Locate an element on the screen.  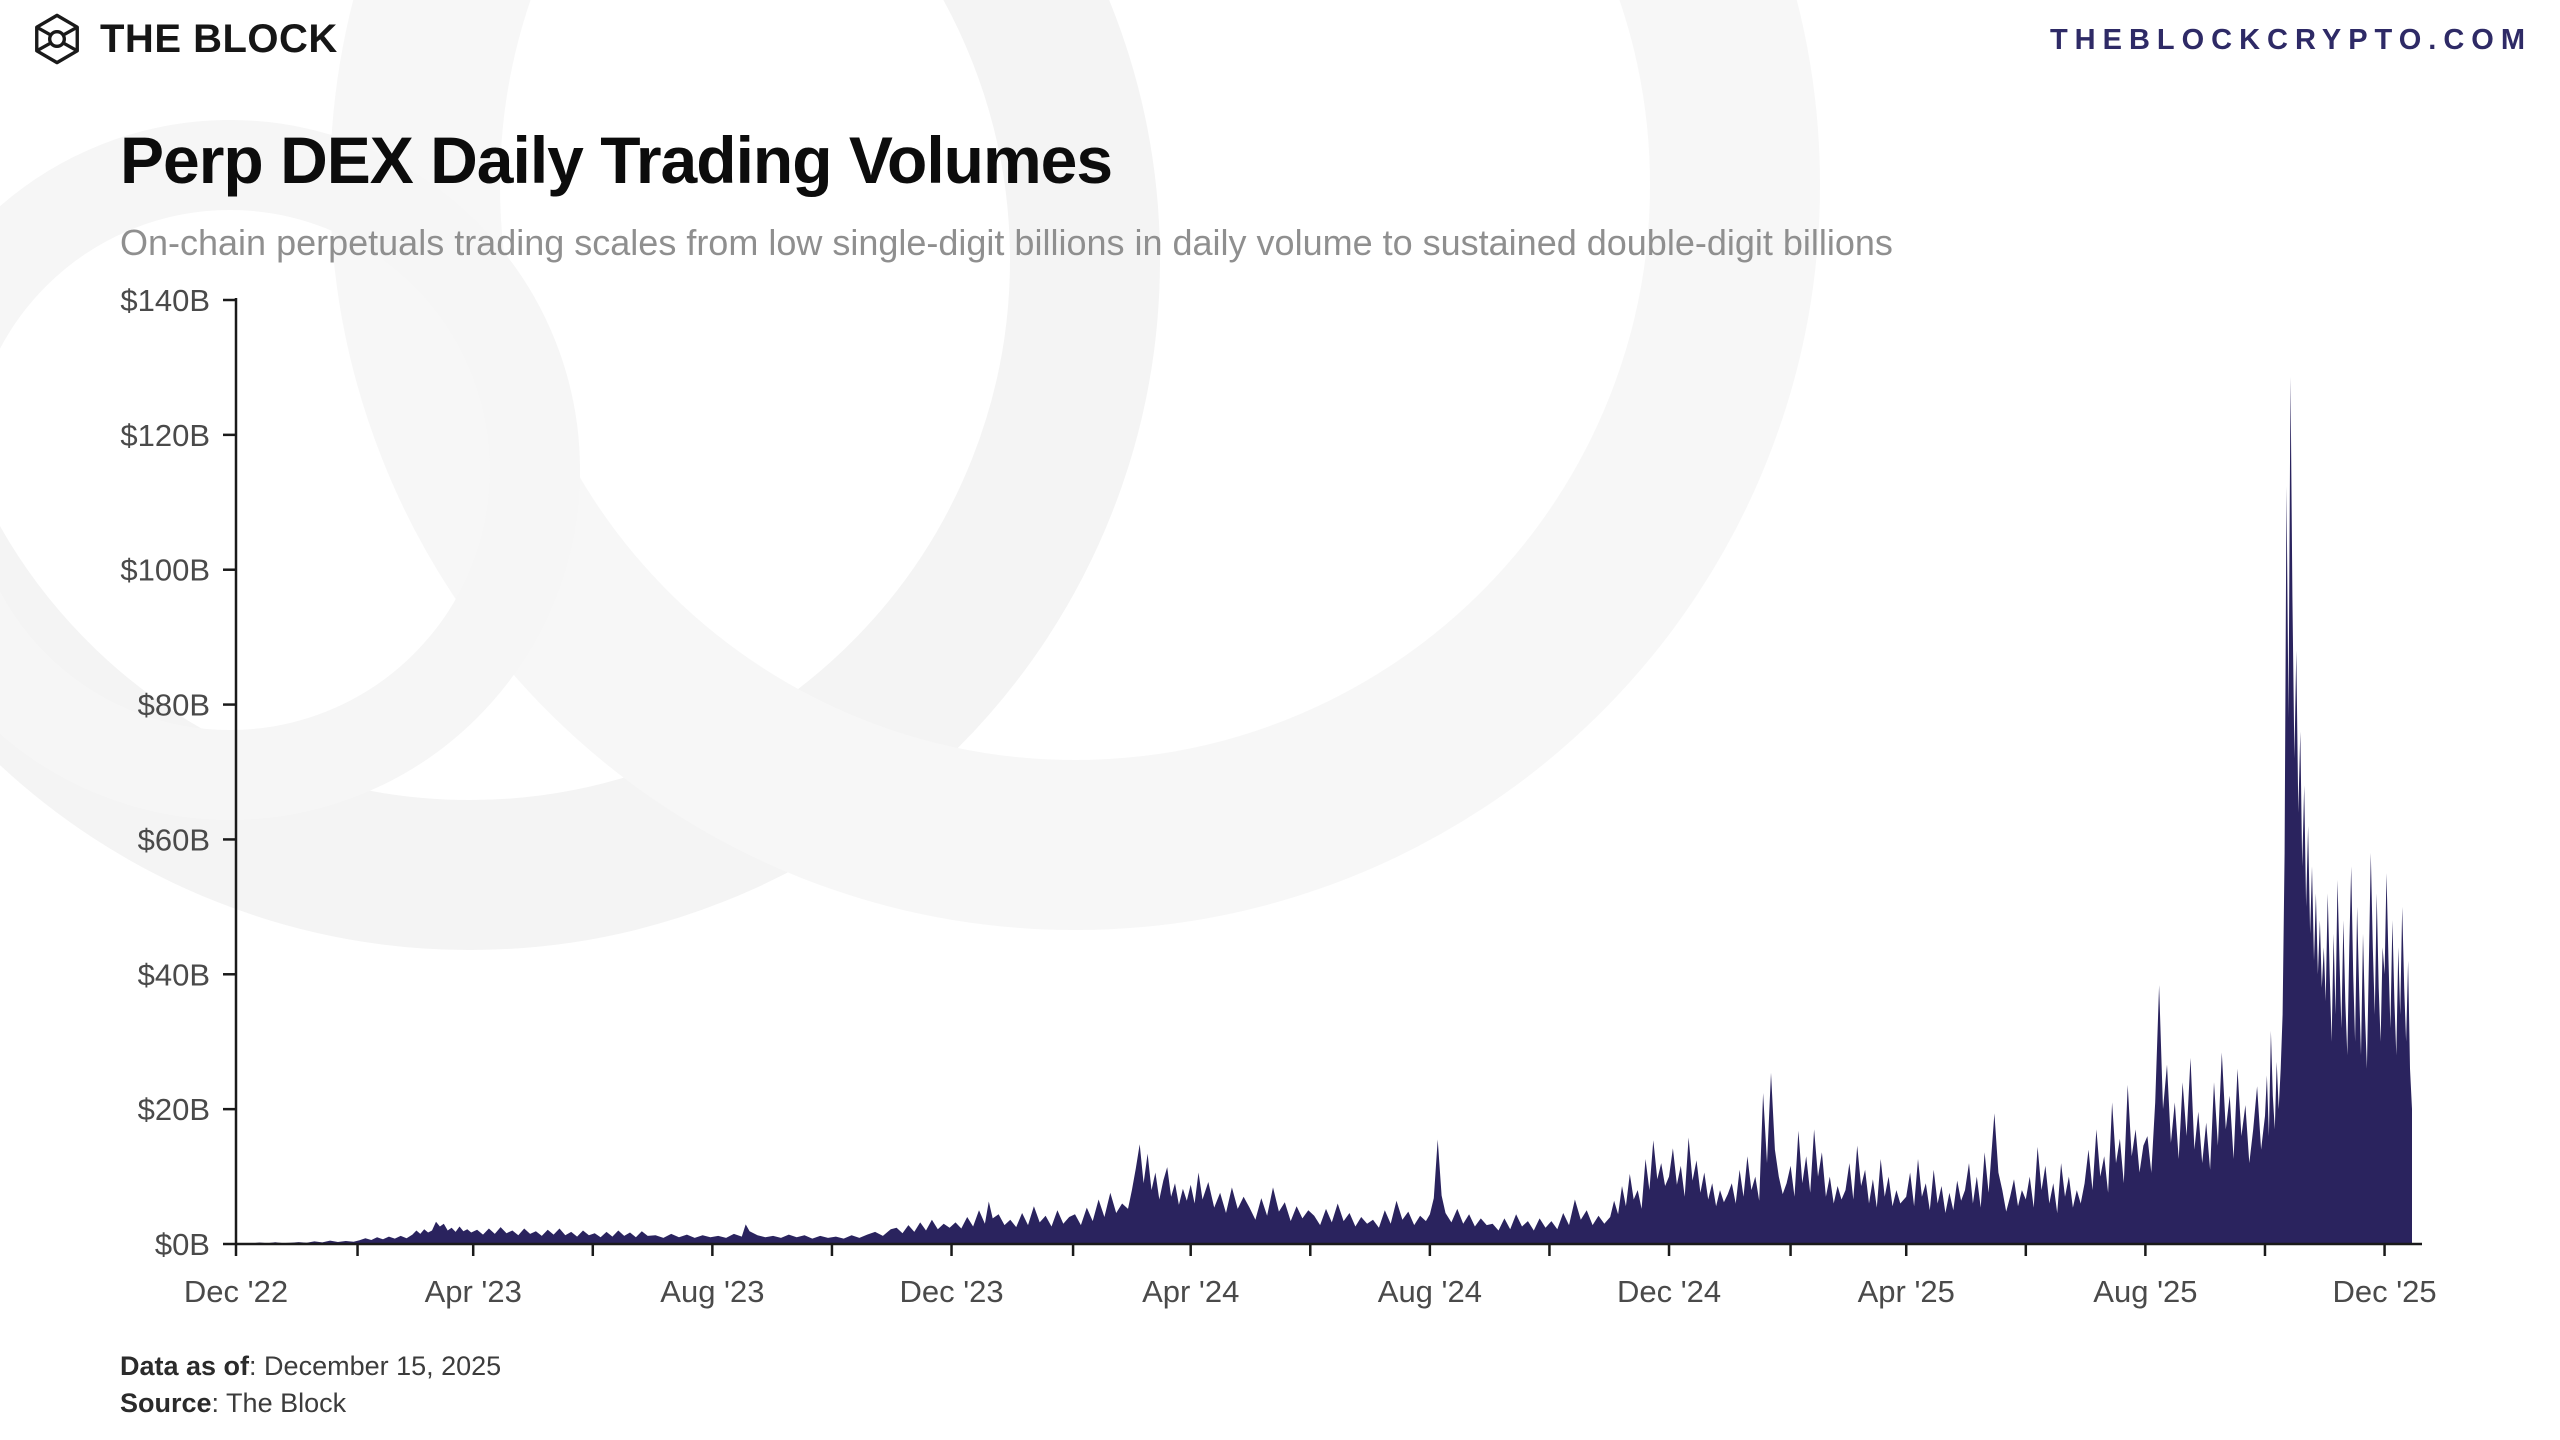
y-tick-label: $60B is located at coordinates (174, 839).